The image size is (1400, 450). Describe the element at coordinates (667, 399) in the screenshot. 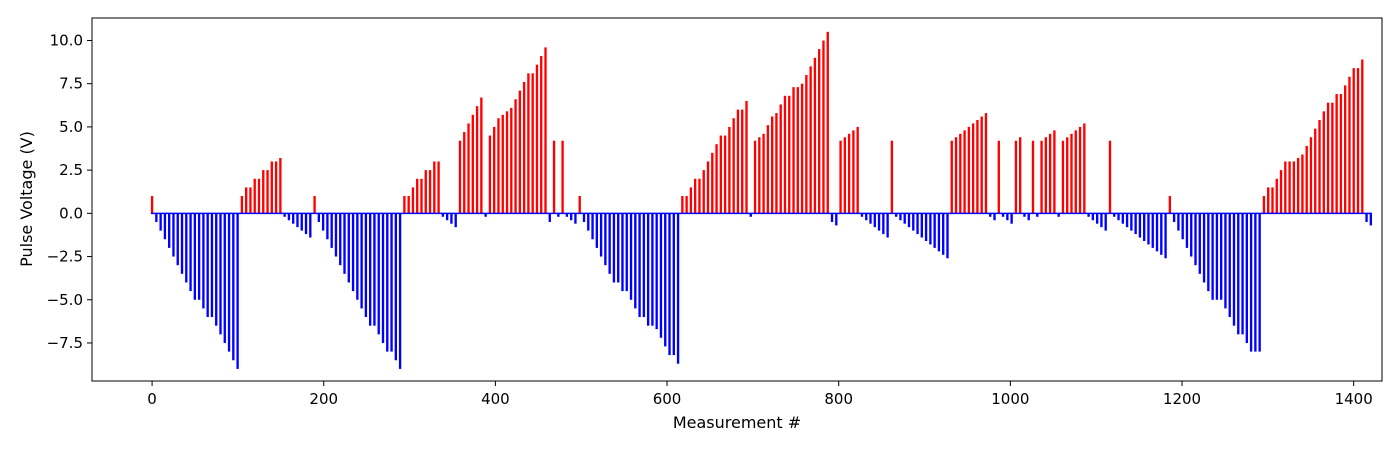

I see `x-tick-label: 600` at that location.